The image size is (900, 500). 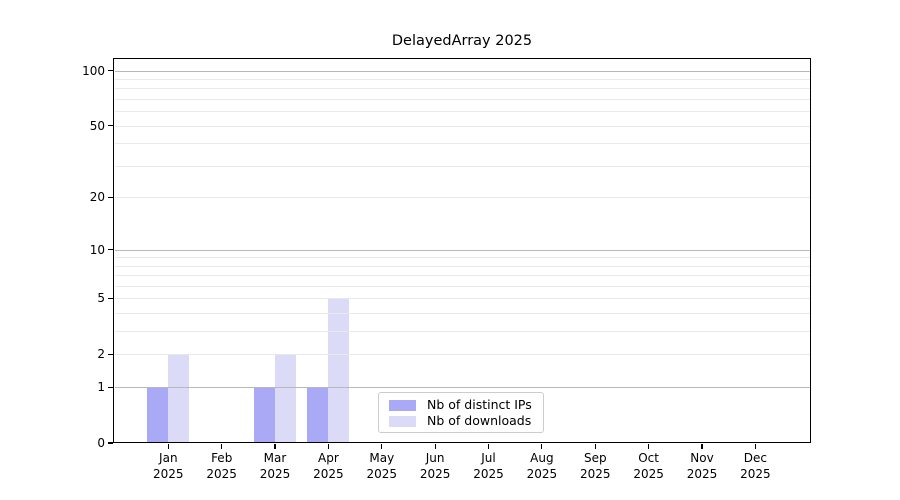 I want to click on x-tick-month: Dec, so click(x=755, y=458).